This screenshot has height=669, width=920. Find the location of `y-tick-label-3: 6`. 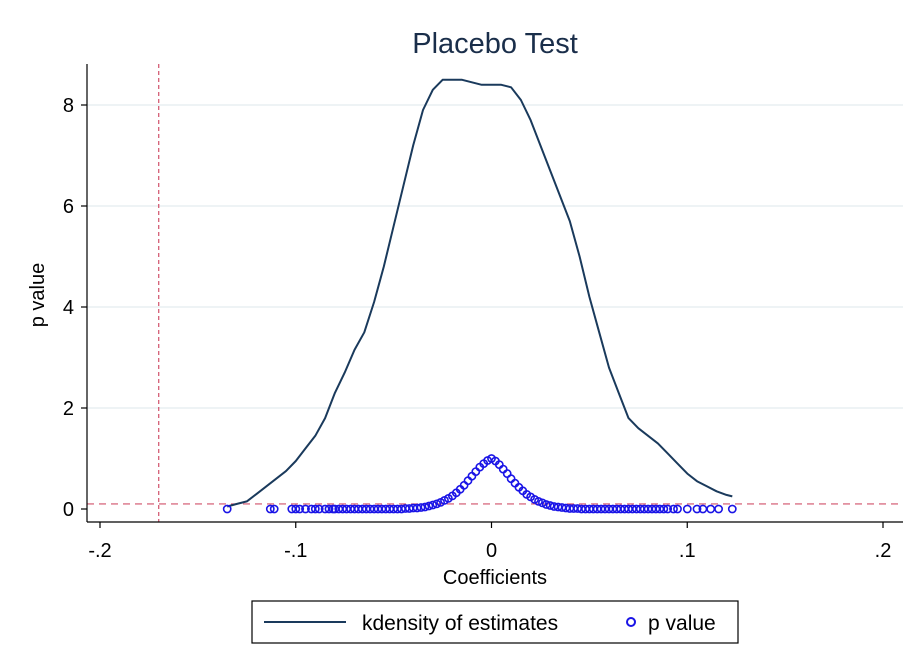

y-tick-label-3: 6 is located at coordinates (68, 207).